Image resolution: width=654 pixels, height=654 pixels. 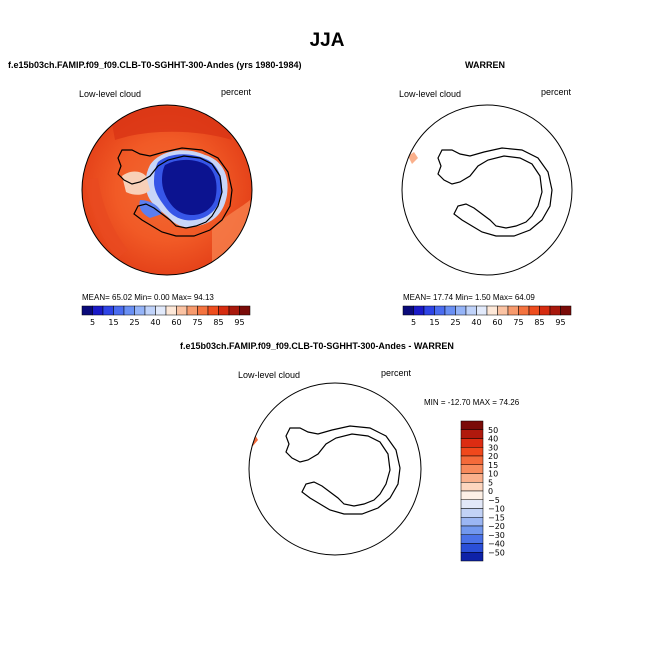 I want to click on obs-colorbar-tick-label: 75, so click(x=518, y=322).